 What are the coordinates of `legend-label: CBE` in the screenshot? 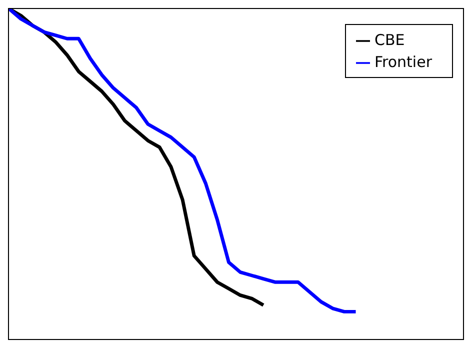 It's located at (389, 40).